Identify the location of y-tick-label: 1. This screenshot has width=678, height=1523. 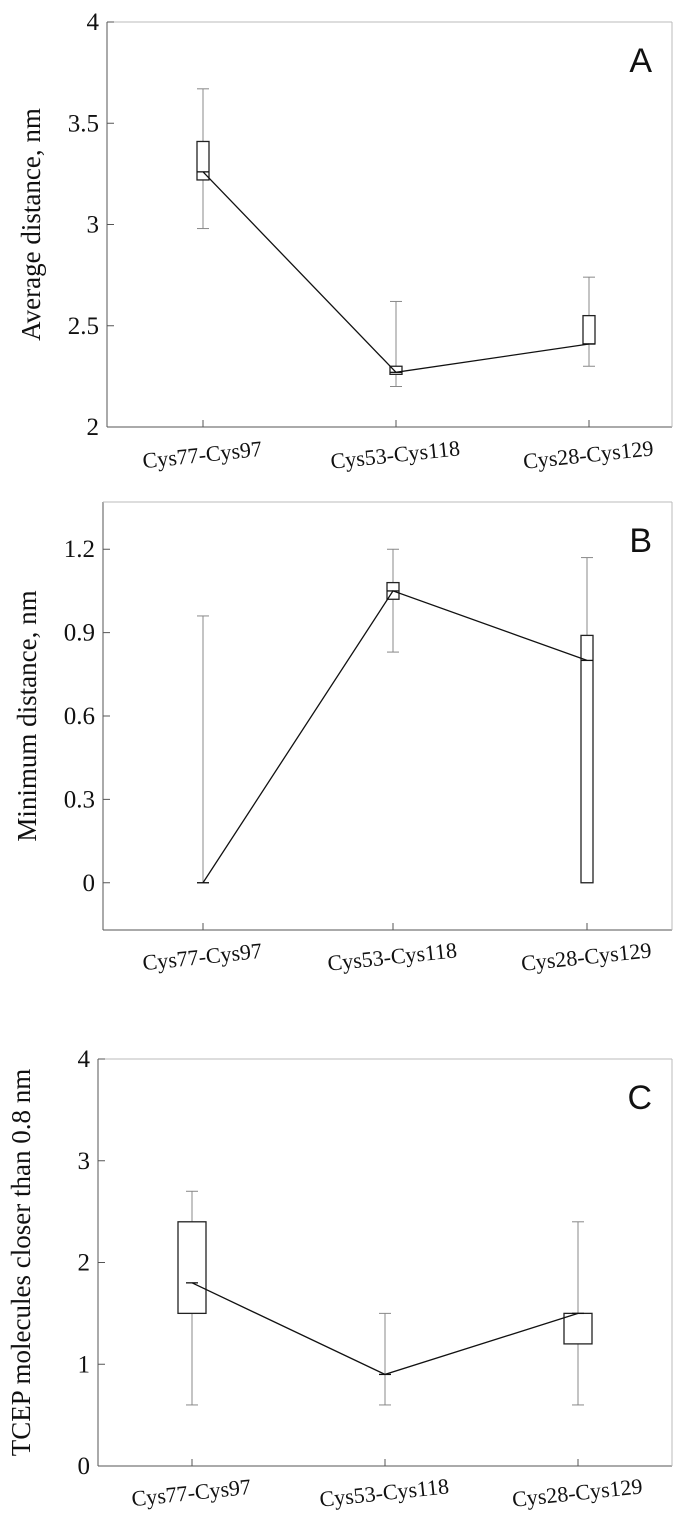
(84, 1364).